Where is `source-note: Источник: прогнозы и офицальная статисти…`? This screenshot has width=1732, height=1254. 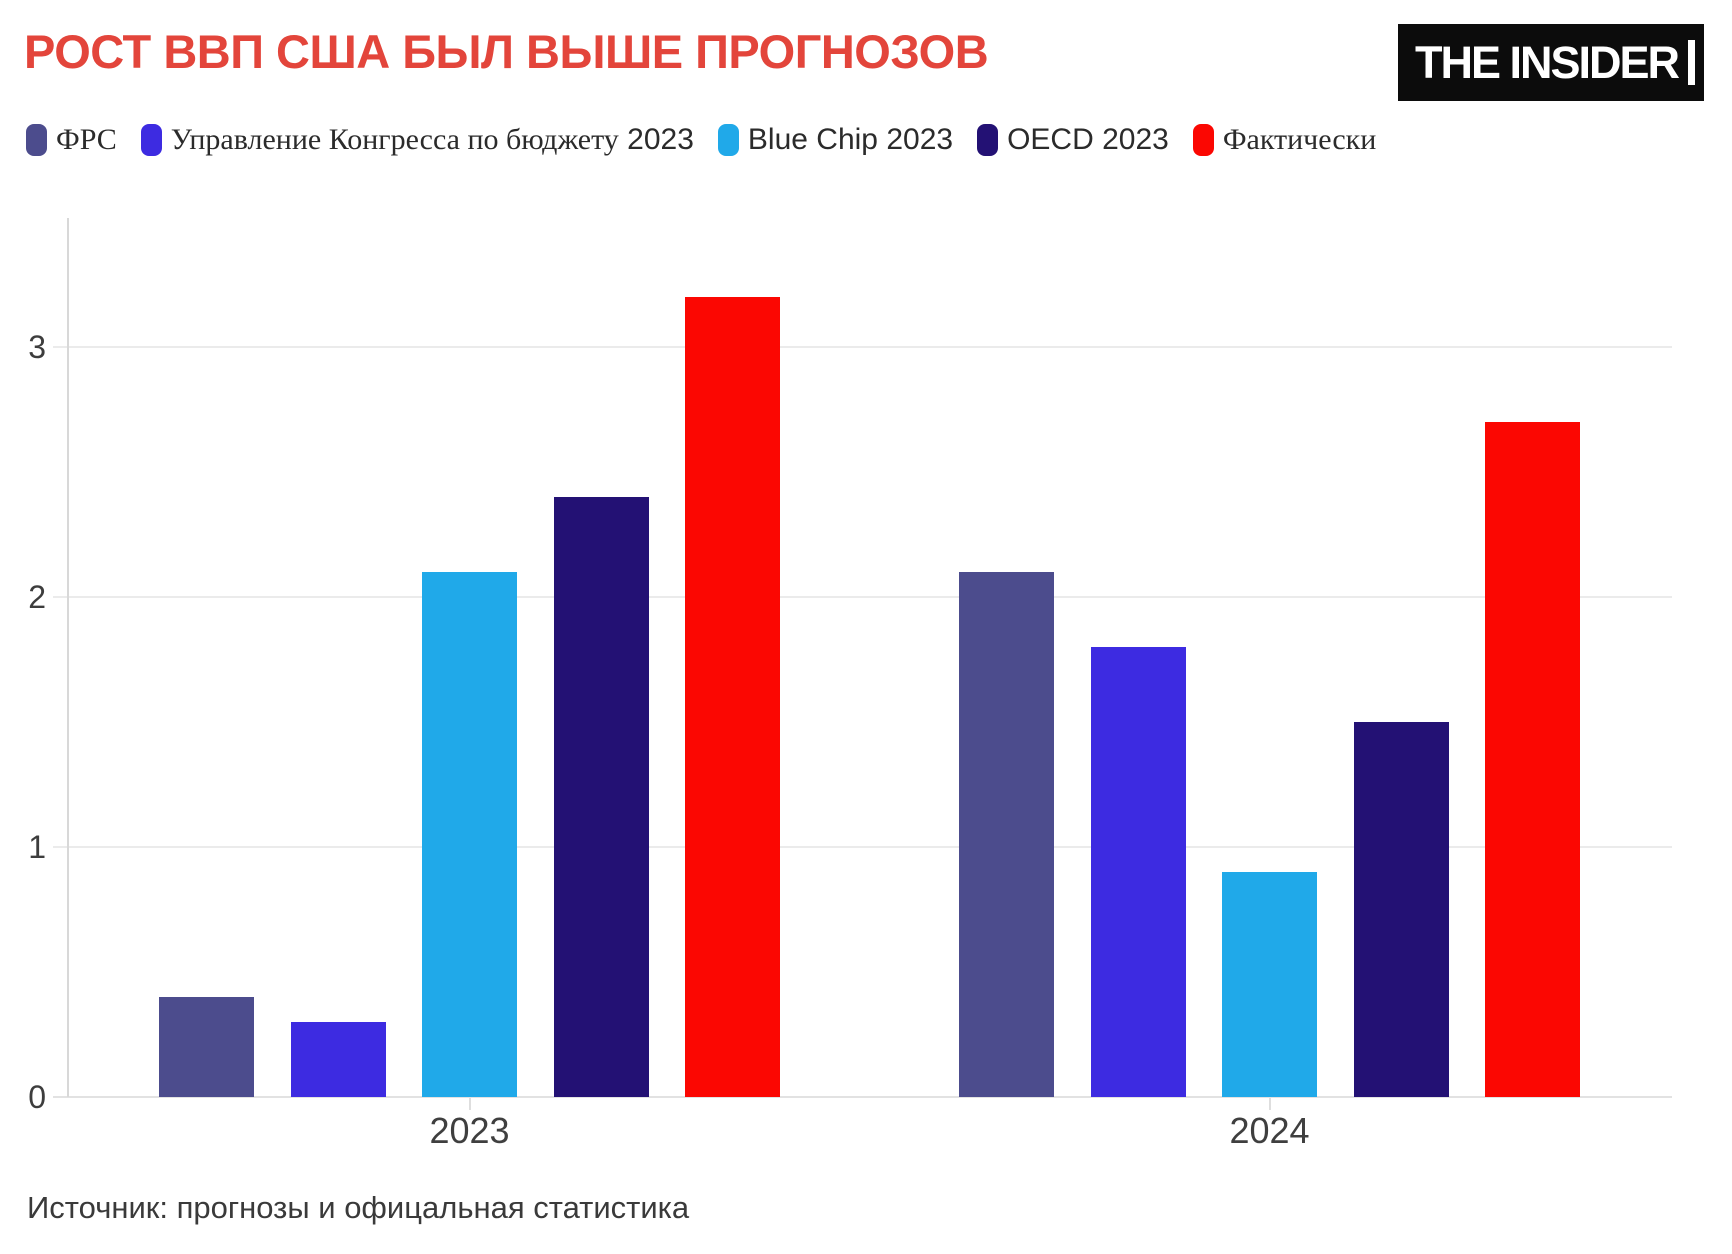
source-note: Источник: прогнозы и офицальная статисти… is located at coordinates (358, 1207).